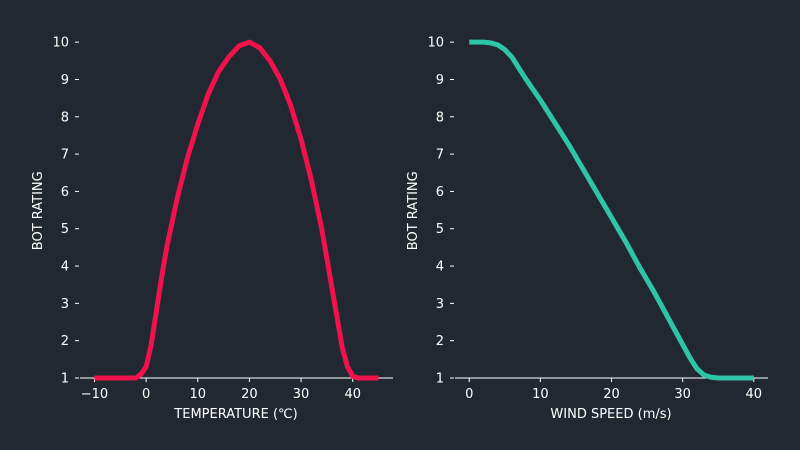 The image size is (800, 450). I want to click on x-axis-label: WIND SPEED (m/s), so click(610, 414).